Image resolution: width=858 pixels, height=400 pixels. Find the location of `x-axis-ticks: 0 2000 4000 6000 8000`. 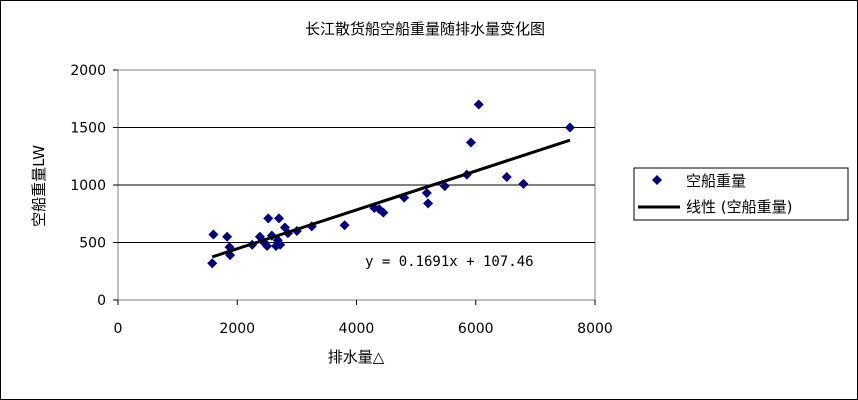

x-axis-ticks: 0 2000 4000 6000 8000 is located at coordinates (363, 318).